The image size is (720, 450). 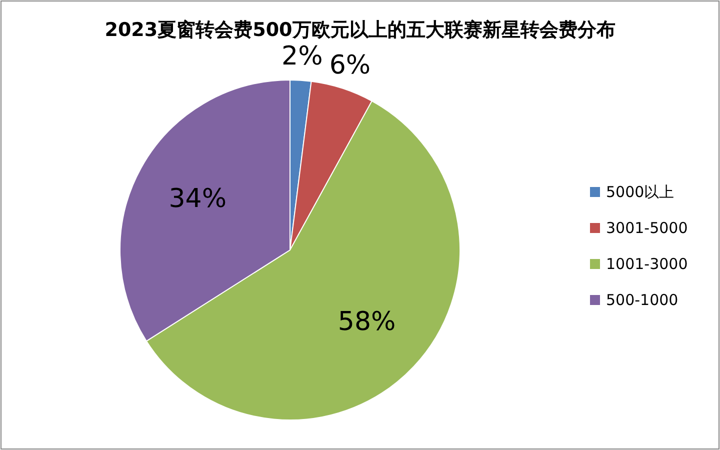 I want to click on legend-label: 3001-5000, so click(x=647, y=228).